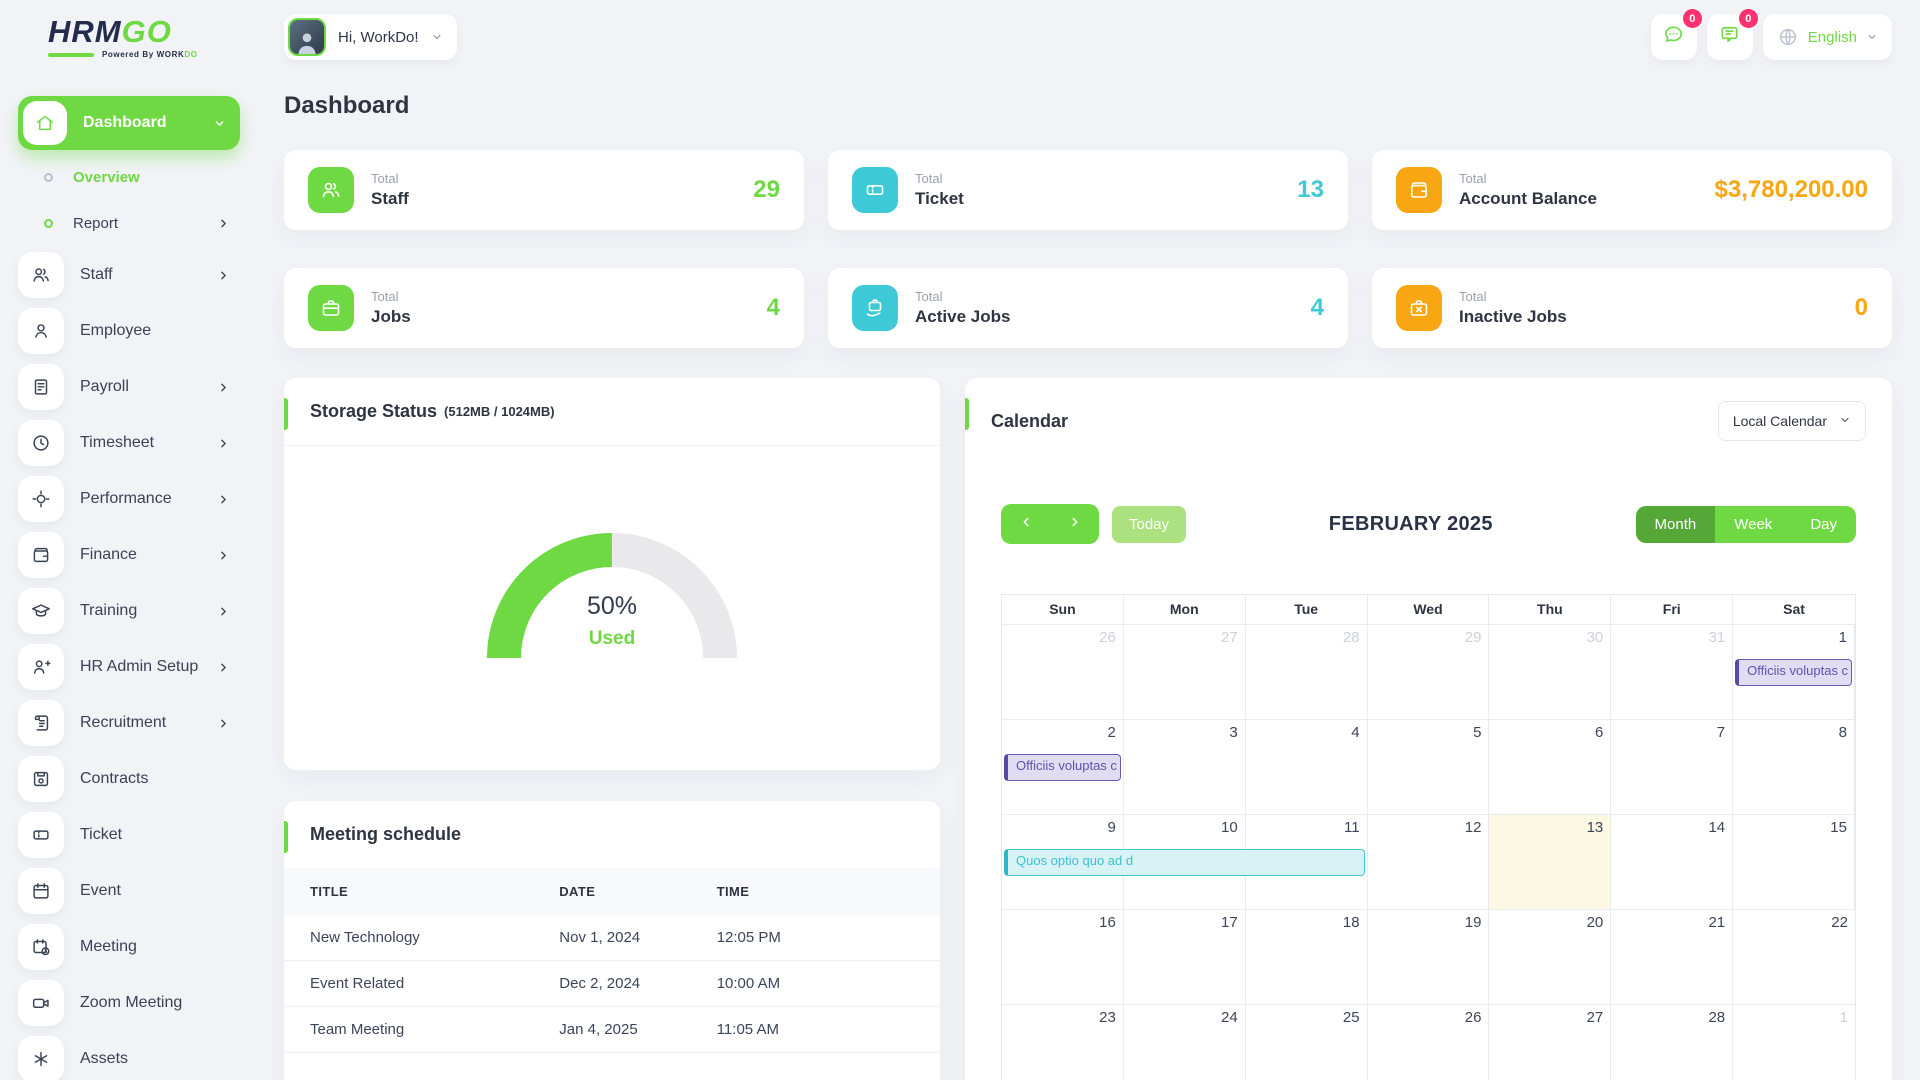 The height and width of the screenshot is (1080, 1920). What do you see at coordinates (1675, 524) in the screenshot?
I see `calendar-view-month: Month` at bounding box center [1675, 524].